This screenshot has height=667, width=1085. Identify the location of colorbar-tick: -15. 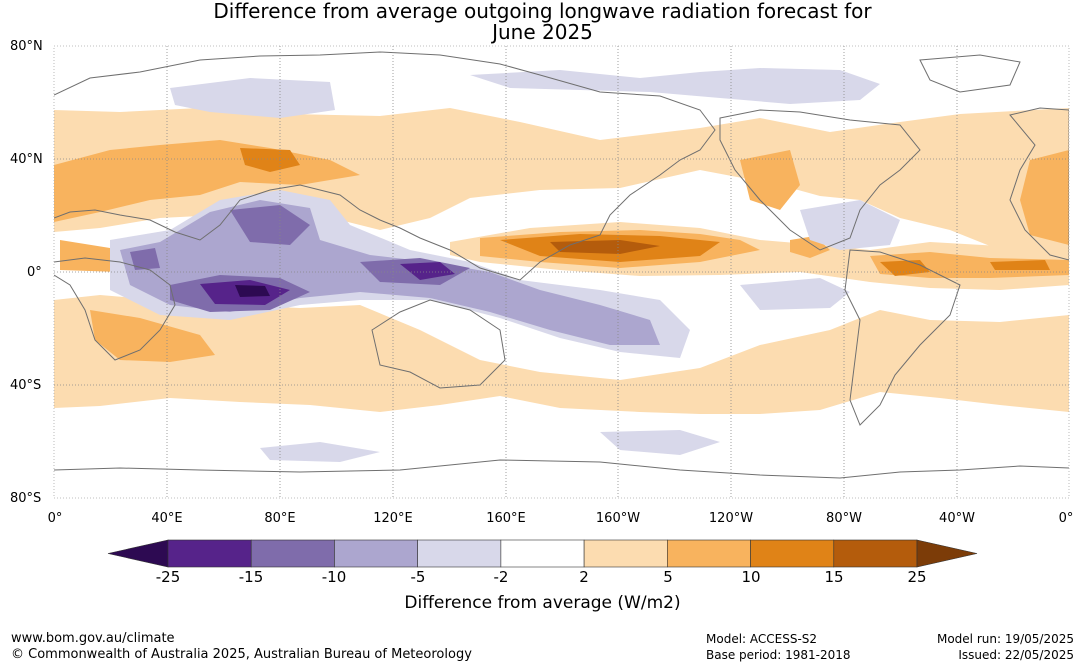
(251, 577).